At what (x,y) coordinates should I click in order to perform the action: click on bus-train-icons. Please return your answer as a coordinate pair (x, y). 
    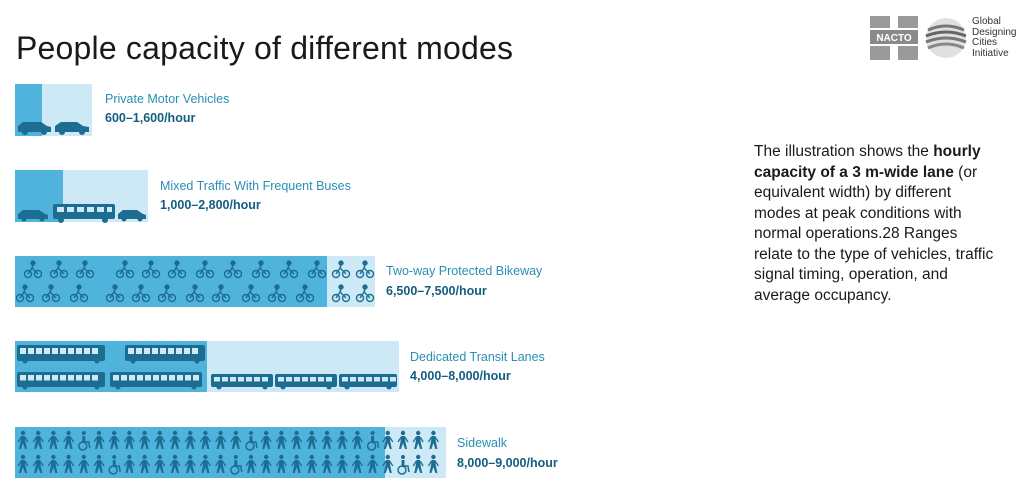
    Looking at the image, I should click on (207, 367).